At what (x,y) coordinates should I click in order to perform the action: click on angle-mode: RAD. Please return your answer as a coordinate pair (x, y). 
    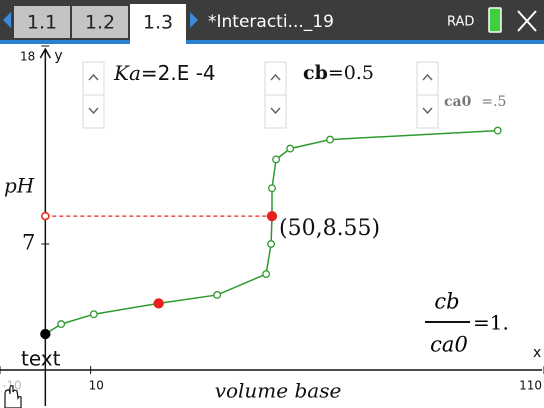
    Looking at the image, I should click on (460, 22).